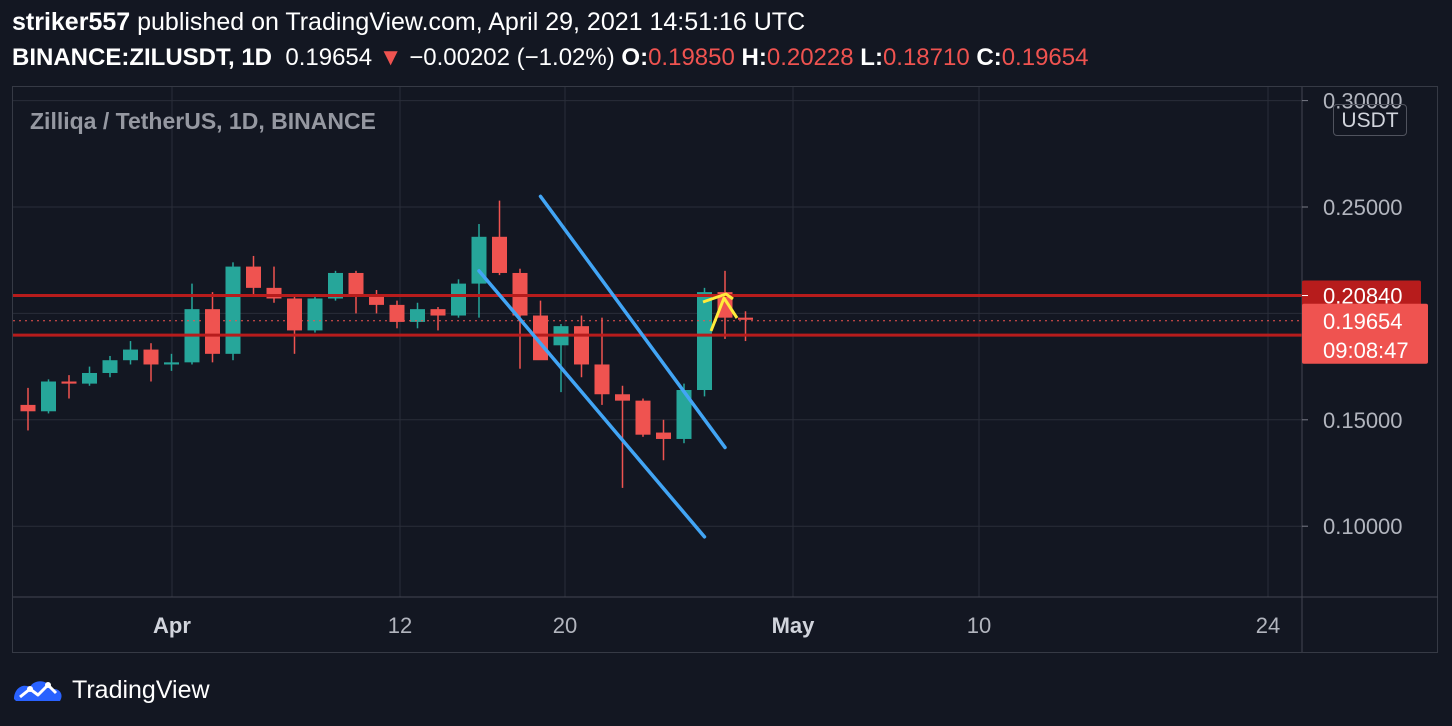  I want to click on level-price-label-bg, so click(1361, 295).